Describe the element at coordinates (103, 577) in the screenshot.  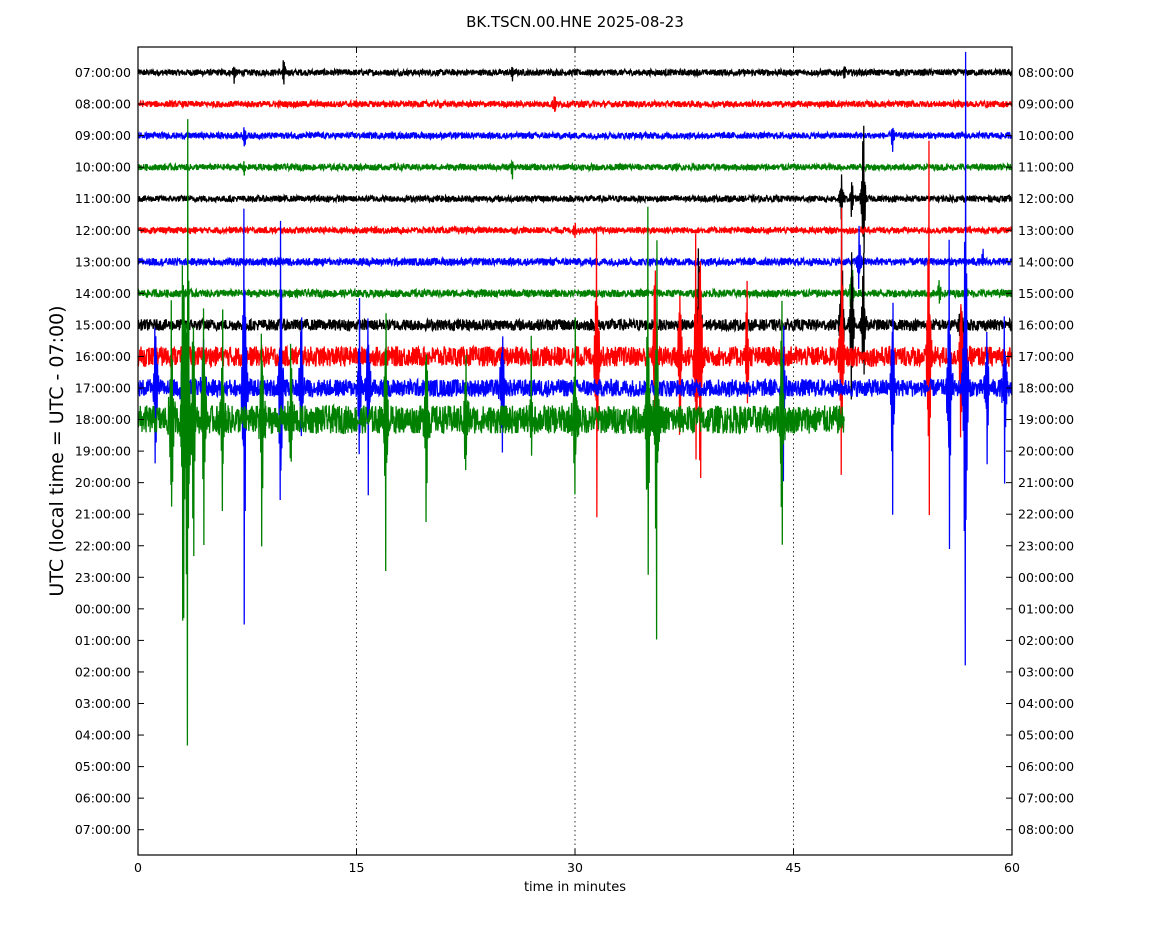
I see `y-tick-label-left: 23:00:00` at that location.